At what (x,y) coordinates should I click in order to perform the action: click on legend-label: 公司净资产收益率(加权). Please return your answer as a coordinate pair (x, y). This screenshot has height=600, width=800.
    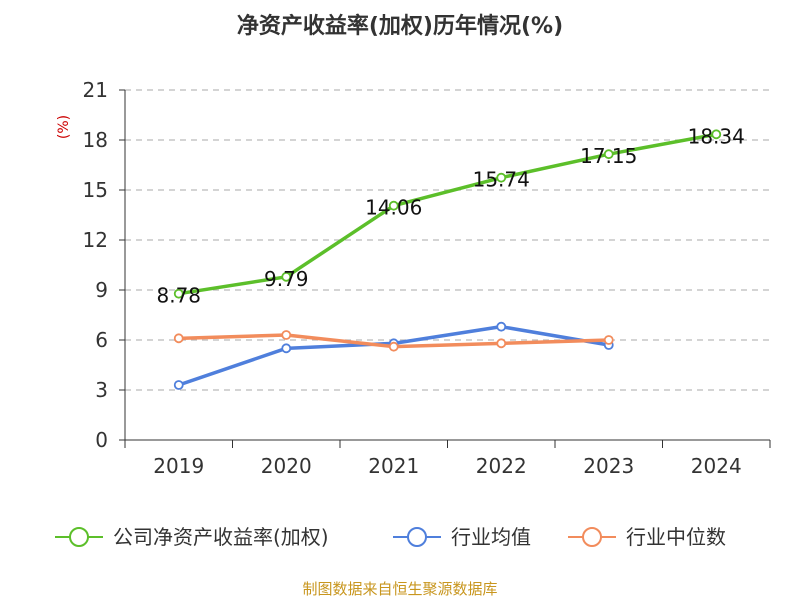
    Looking at the image, I should click on (221, 537).